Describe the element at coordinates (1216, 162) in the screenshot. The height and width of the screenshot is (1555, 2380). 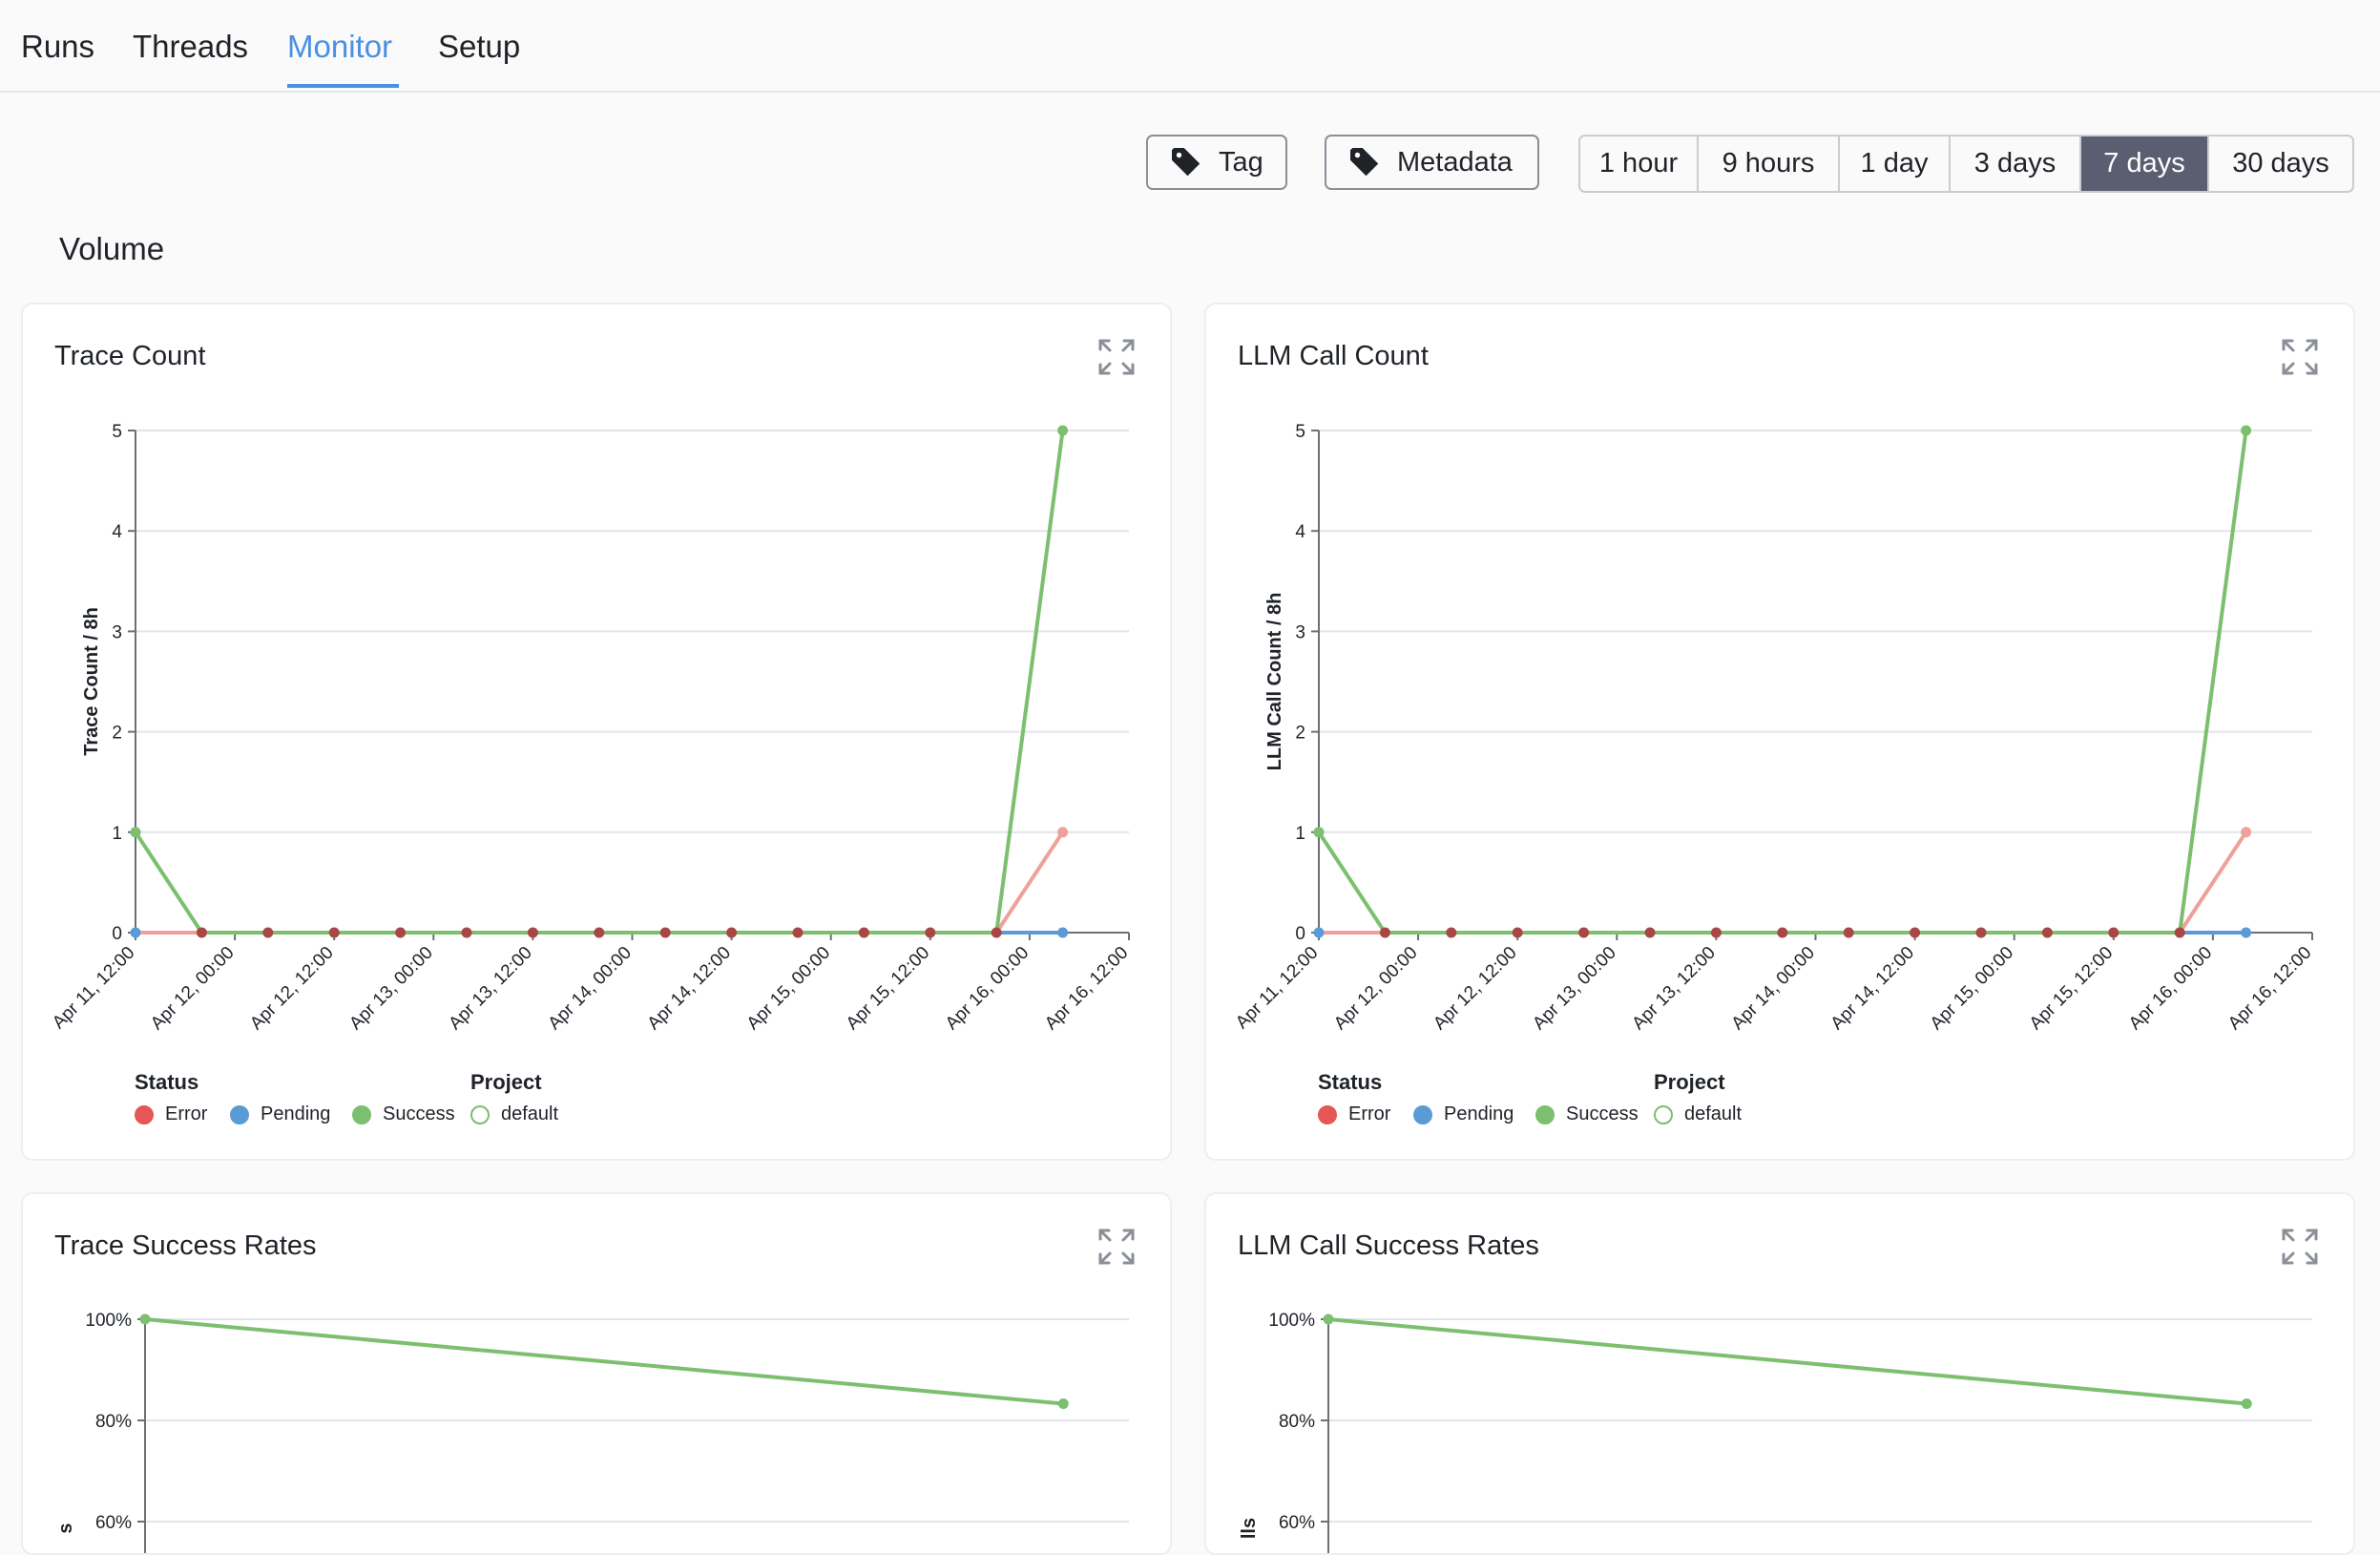
I see `tag-filter-button: Tag` at that location.